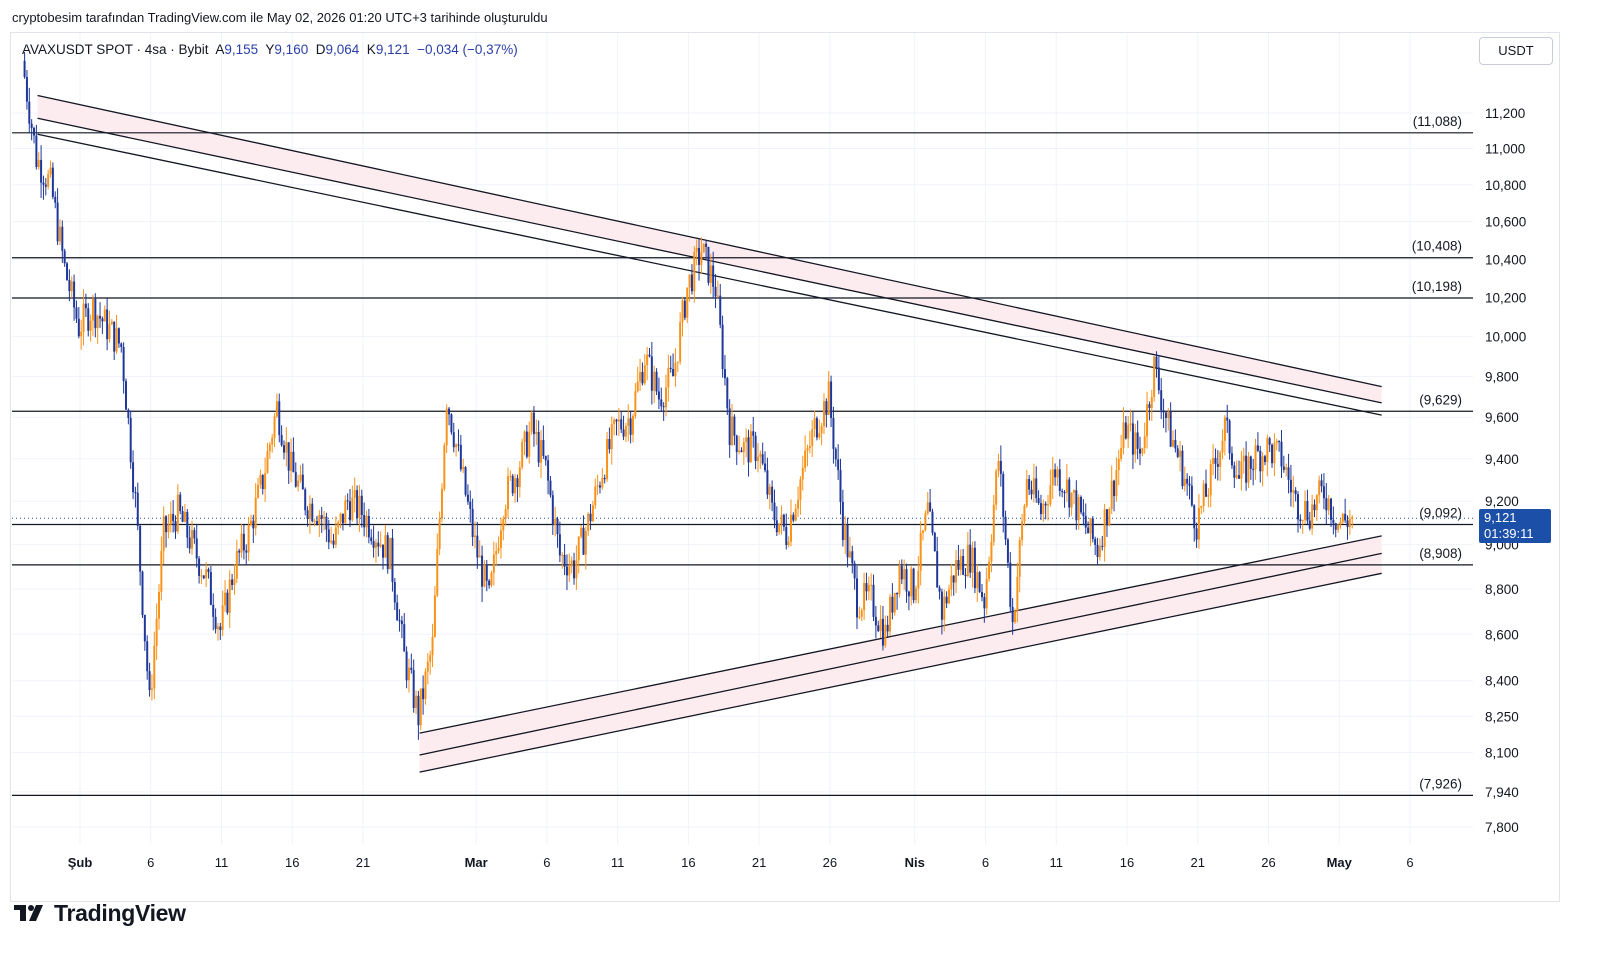 The width and height of the screenshot is (1600, 966). What do you see at coordinates (1198, 862) in the screenshot?
I see `time-tick-label: 21` at bounding box center [1198, 862].